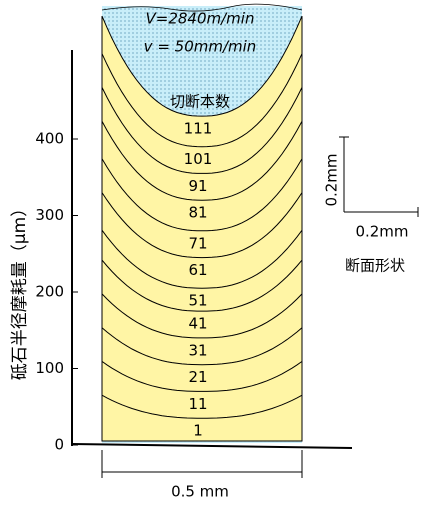 The width and height of the screenshot is (437, 513). What do you see at coordinates (197, 270) in the screenshot?
I see `profile-label: 61` at bounding box center [197, 270].